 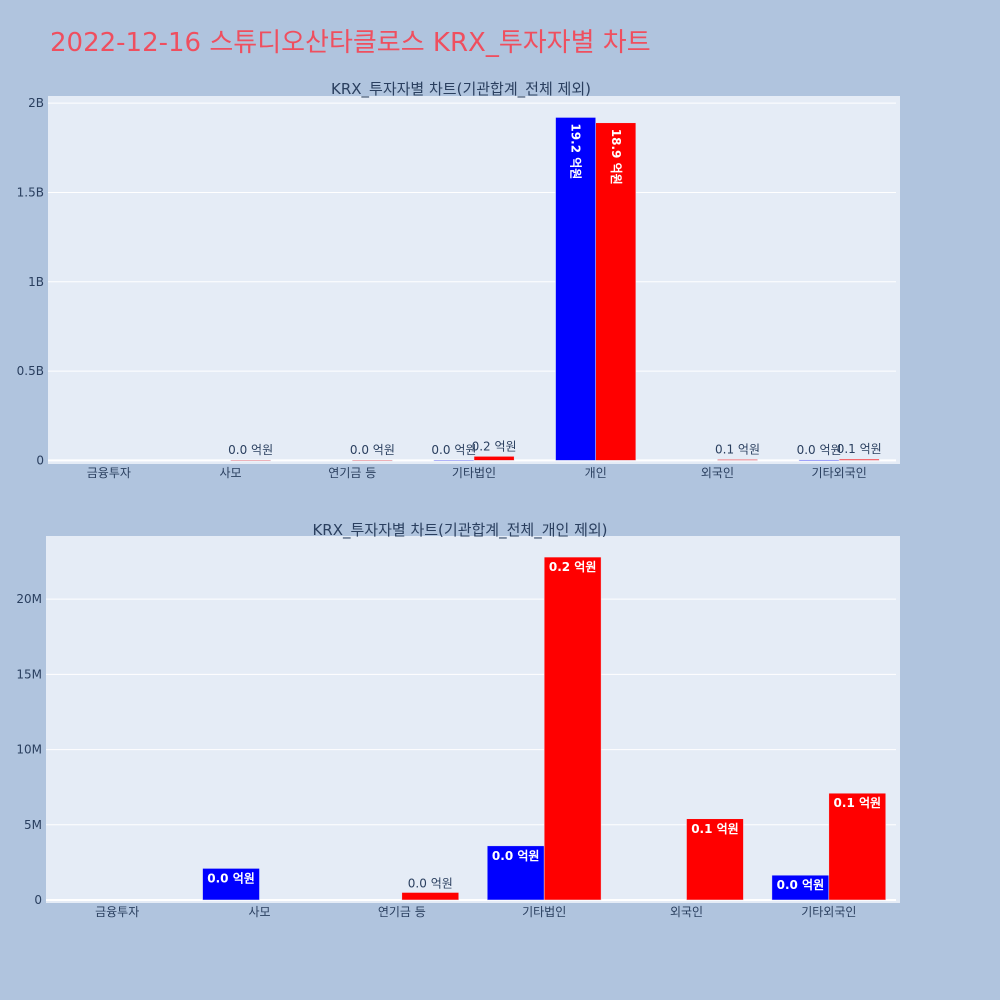 What do you see at coordinates (461, 89) in the screenshot?
I see `chart-title: KRX_투자자별 차트(기관합계_전체 제외)` at bounding box center [461, 89].